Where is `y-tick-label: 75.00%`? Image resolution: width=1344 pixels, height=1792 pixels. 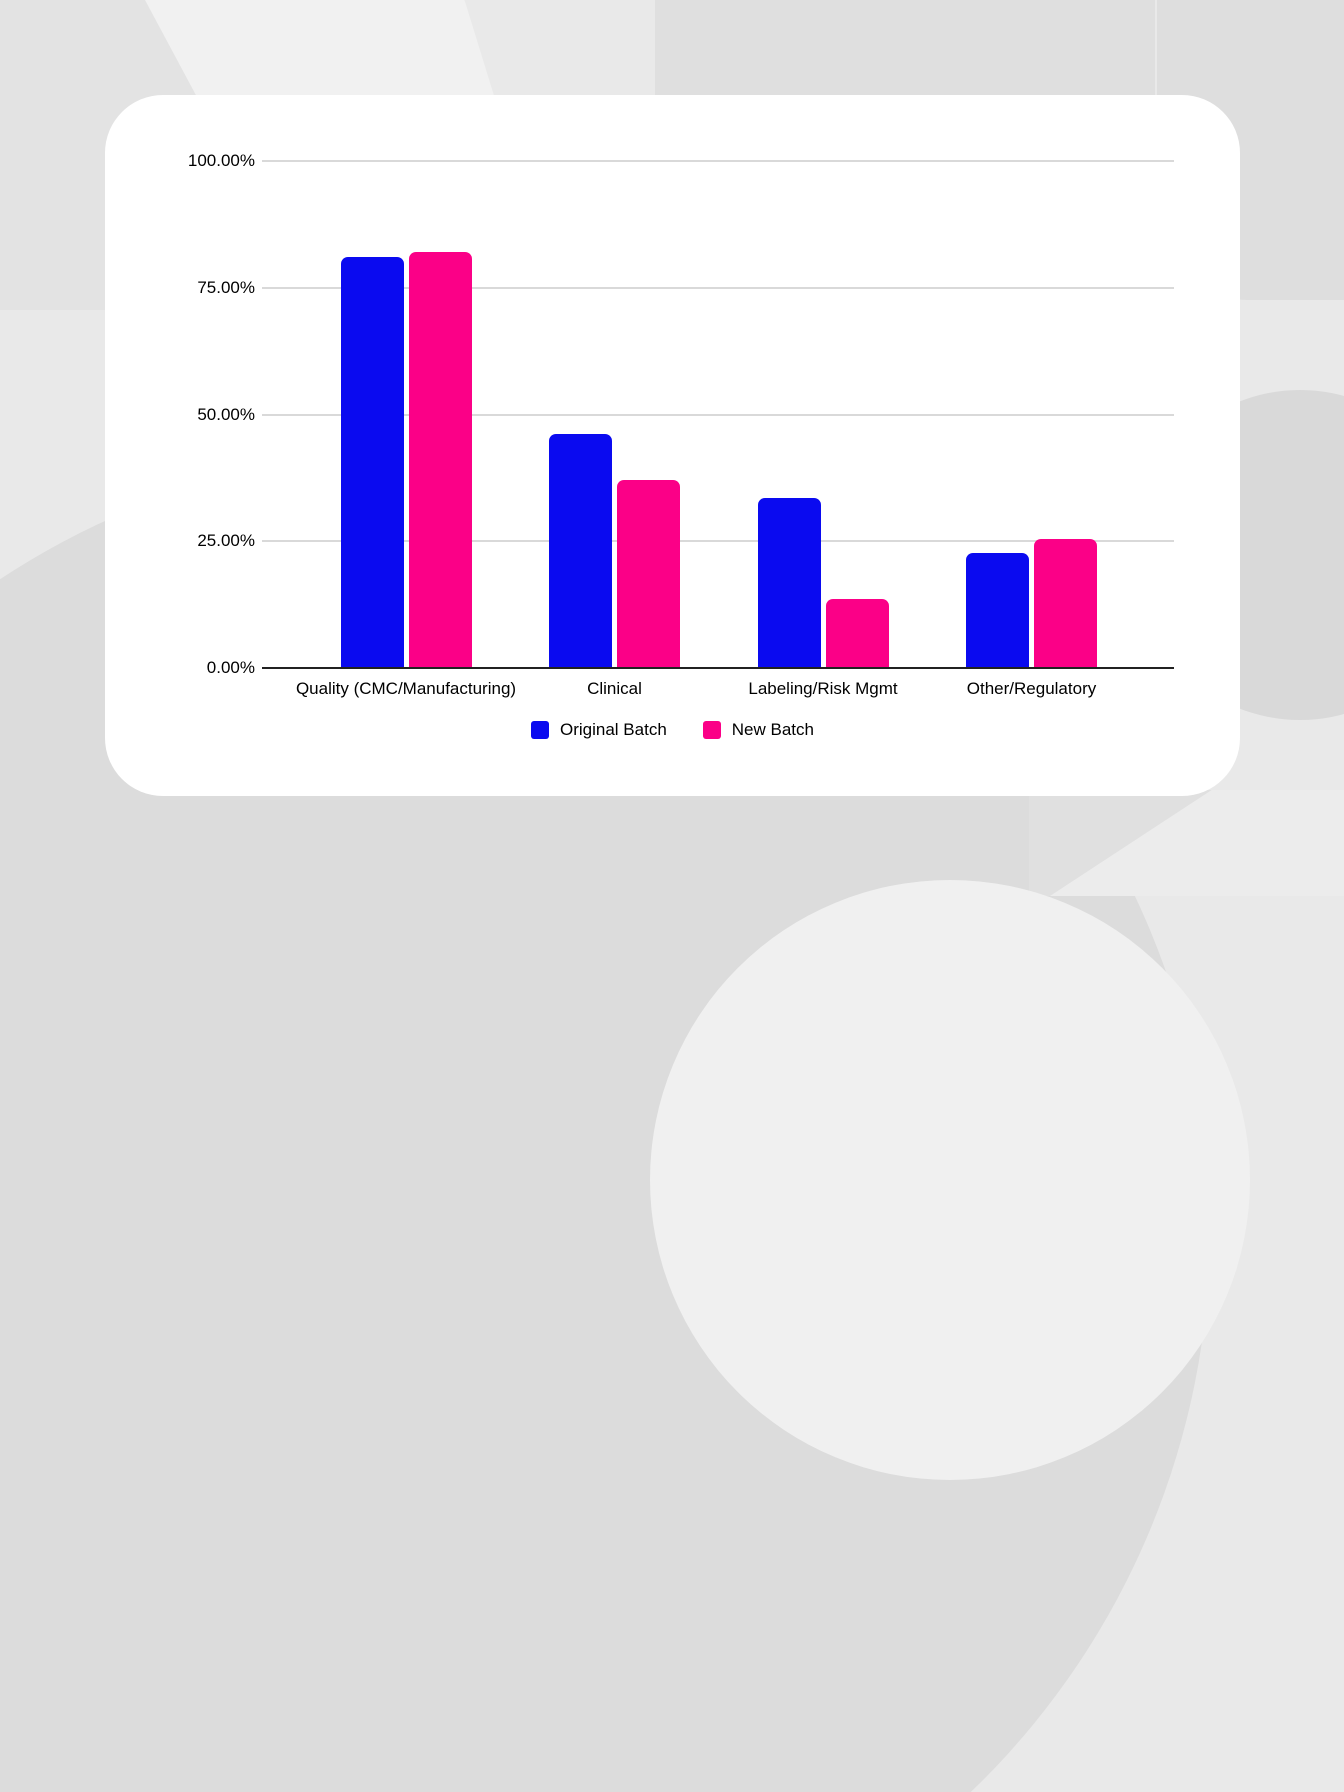
y-tick-label: 75.00% is located at coordinates (226, 287).